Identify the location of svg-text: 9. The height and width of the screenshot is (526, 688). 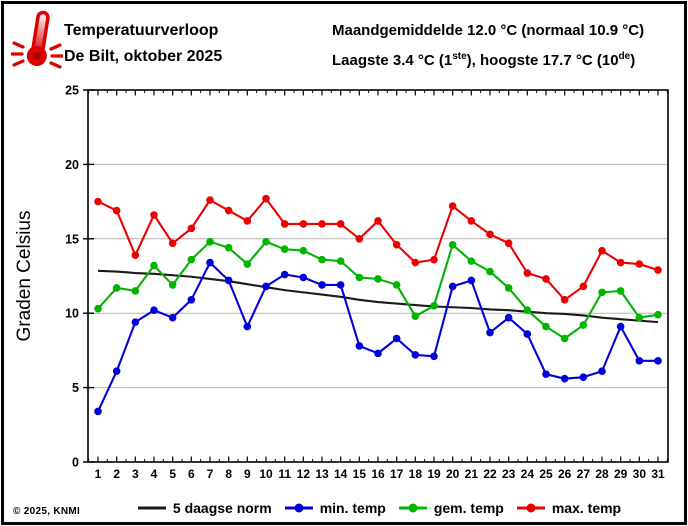
(247, 474).